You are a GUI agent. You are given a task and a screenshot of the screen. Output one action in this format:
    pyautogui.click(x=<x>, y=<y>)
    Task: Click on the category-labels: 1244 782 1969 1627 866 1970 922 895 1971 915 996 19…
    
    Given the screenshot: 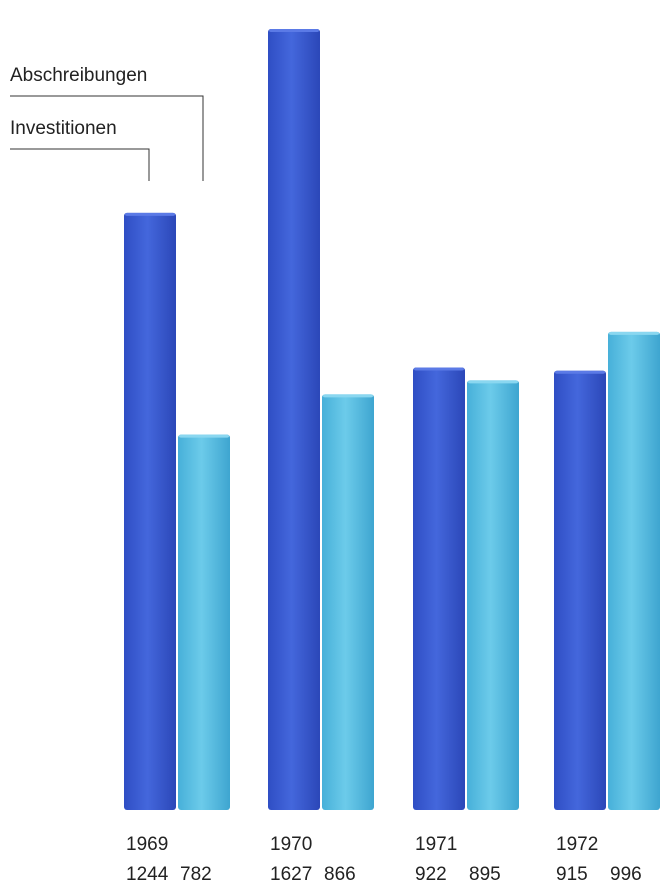 What is the action you would take?
    pyautogui.click(x=384, y=859)
    